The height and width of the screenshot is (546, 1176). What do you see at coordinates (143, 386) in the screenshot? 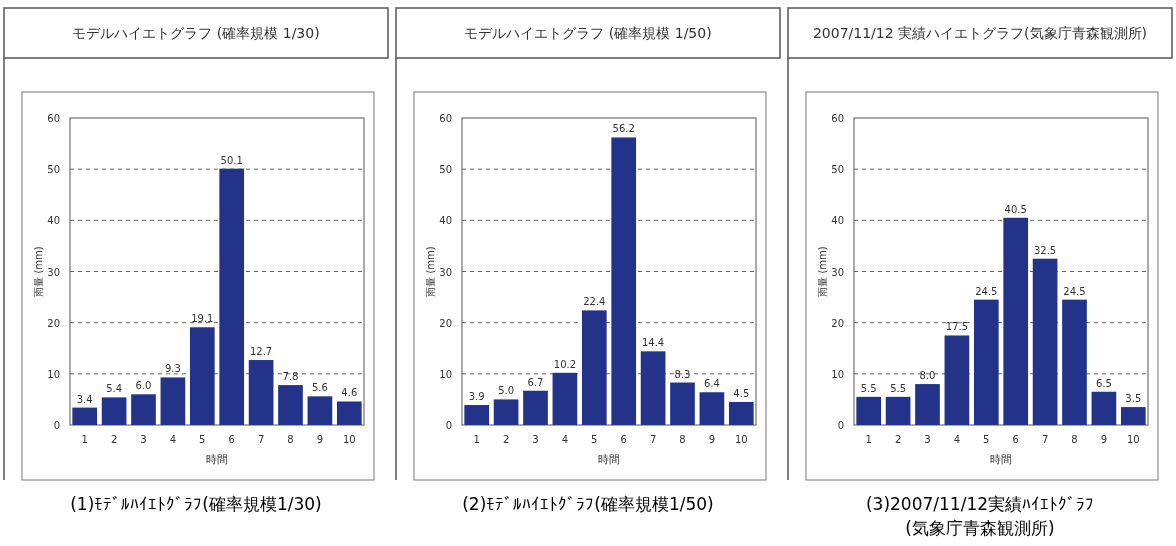
I see `data-label: 6.0` at bounding box center [143, 386].